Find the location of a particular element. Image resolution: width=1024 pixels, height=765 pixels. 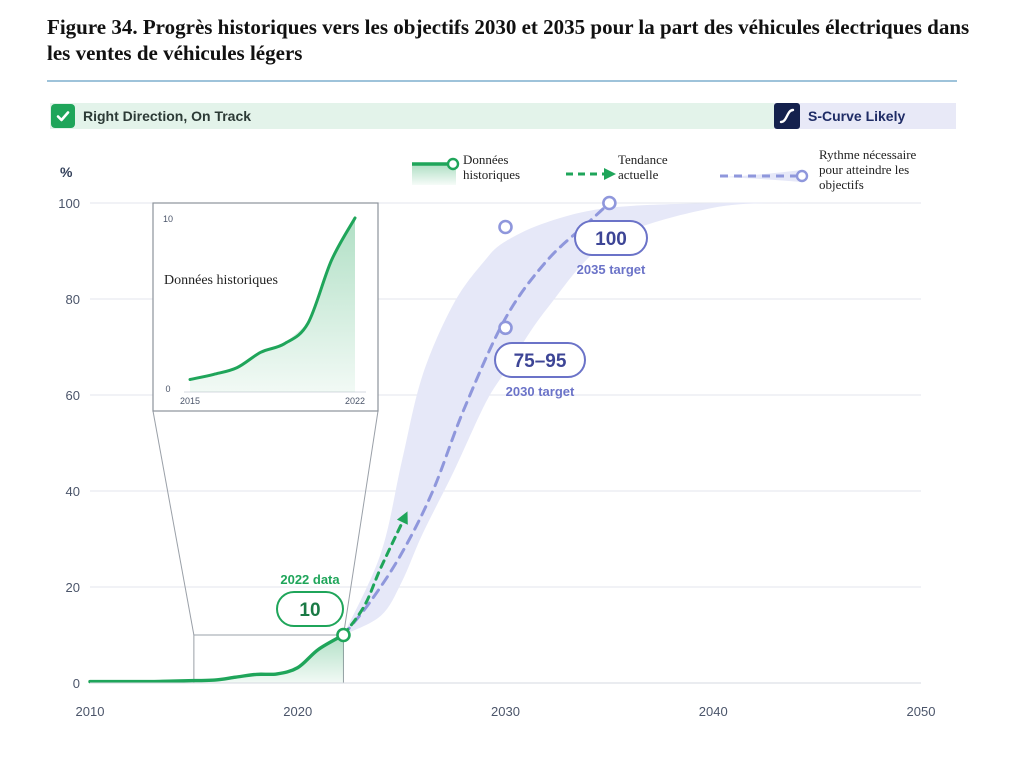

y-axis-label: % is located at coordinates (66, 172).